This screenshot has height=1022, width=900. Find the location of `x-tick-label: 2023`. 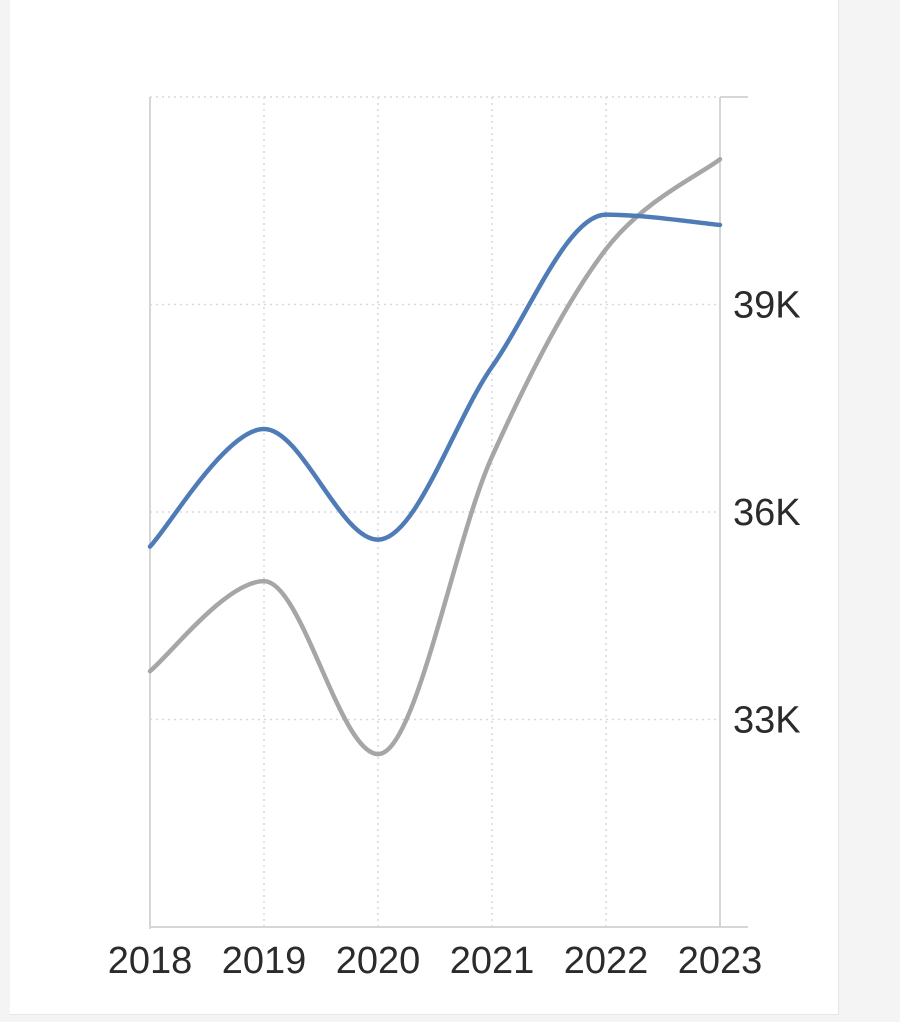

x-tick-label: 2023 is located at coordinates (720, 961).